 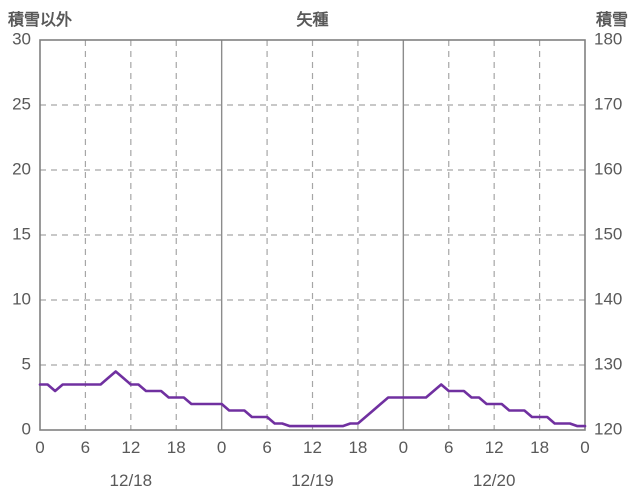 I want to click on chart-title: 矢種, so click(x=312, y=20).